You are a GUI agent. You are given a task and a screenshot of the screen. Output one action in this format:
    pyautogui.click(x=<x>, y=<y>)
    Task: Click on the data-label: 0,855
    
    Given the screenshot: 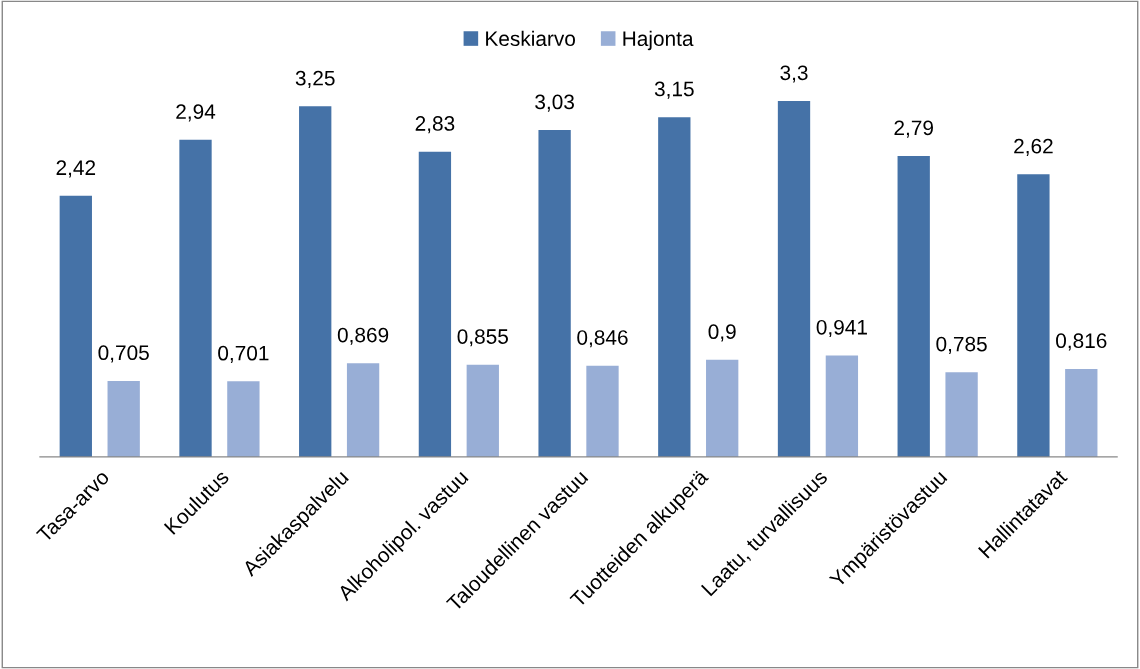 What is the action you would take?
    pyautogui.click(x=482, y=338)
    